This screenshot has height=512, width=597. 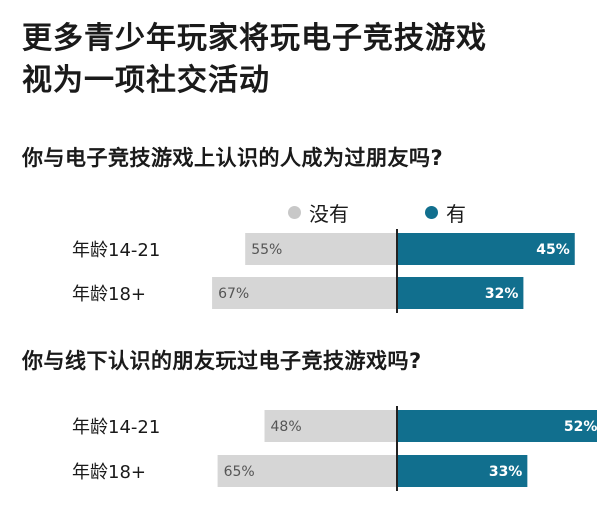 What do you see at coordinates (254, 38) in the screenshot?
I see `chart-title-line-1: 更多青少年玩家将玩电子竞技游戏` at bounding box center [254, 38].